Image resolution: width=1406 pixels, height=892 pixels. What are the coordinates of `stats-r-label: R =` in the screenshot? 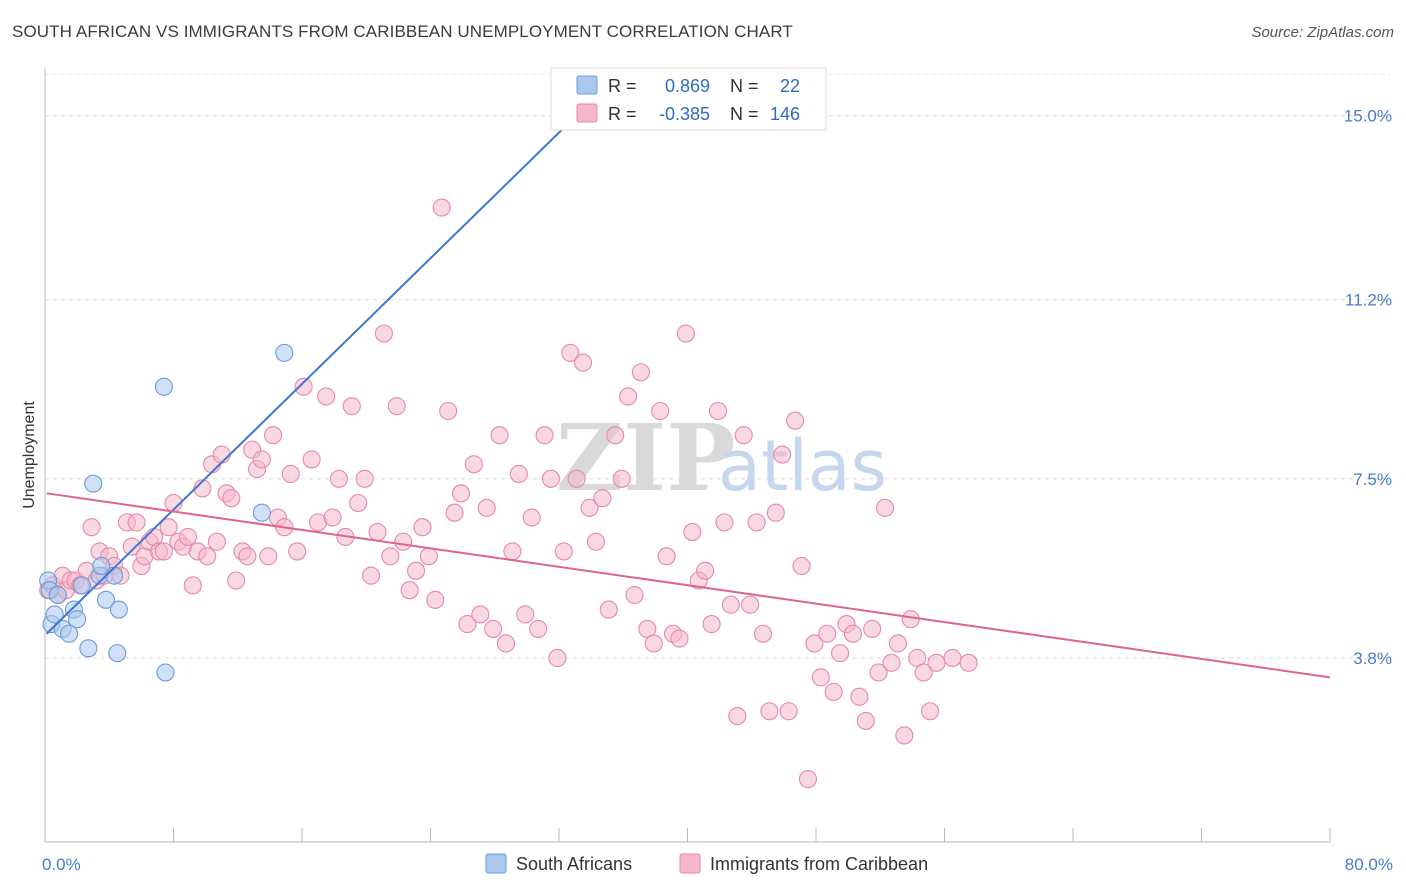 It's located at (622, 86).